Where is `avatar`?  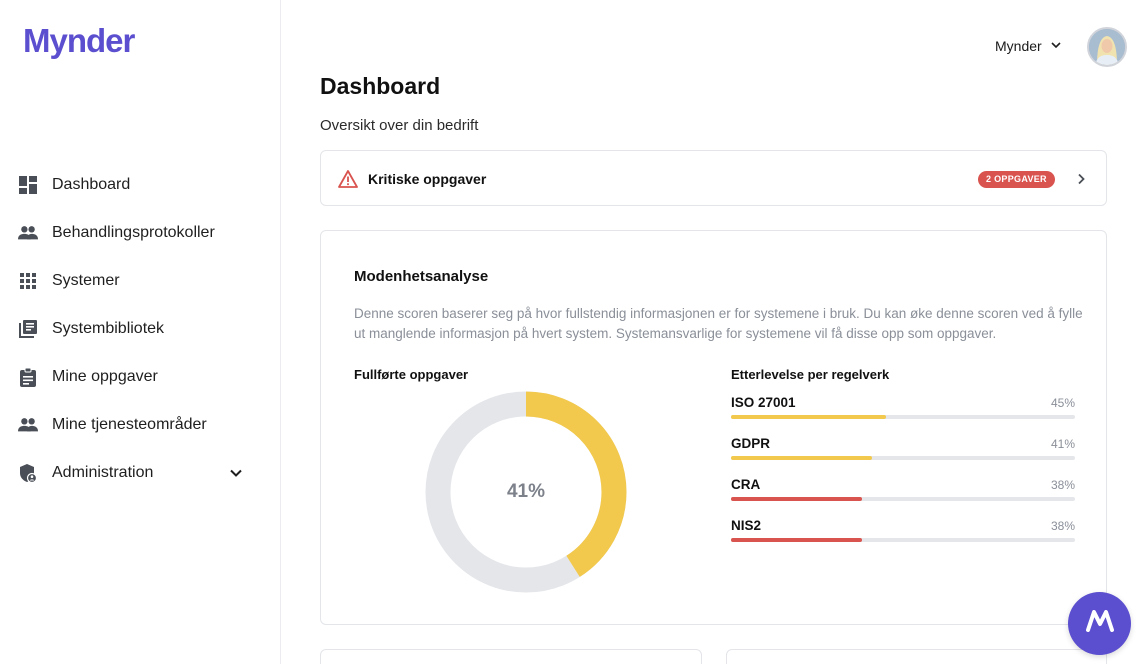
avatar is located at coordinates (1107, 47).